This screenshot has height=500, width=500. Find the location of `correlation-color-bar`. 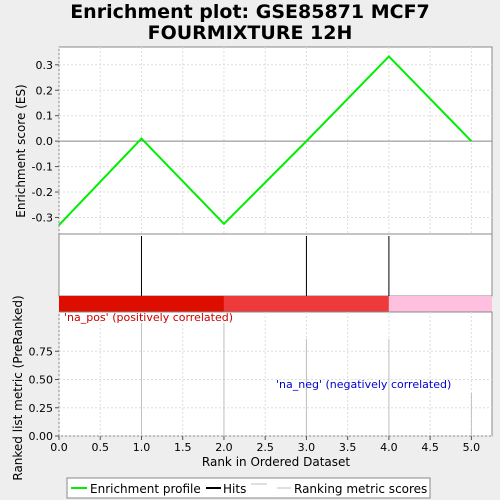

correlation-color-bar is located at coordinates (275, 304).